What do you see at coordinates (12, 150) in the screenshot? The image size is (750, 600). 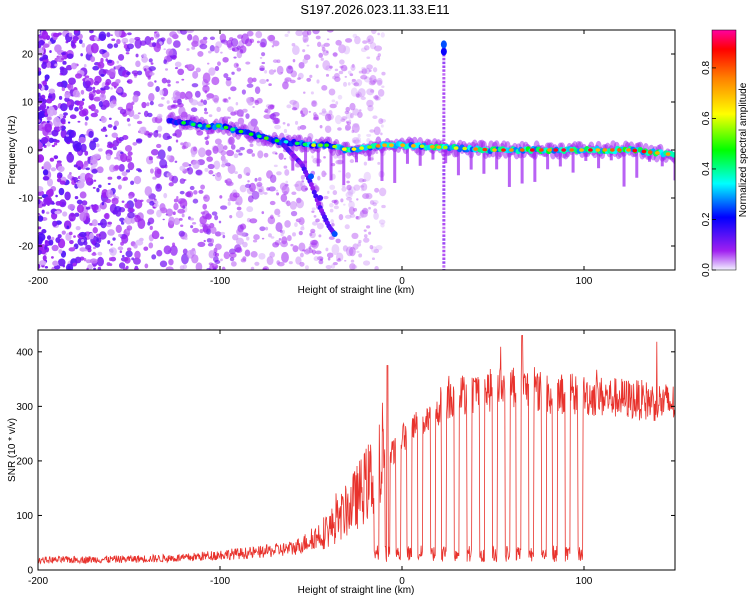 I see `spectrogram-y-label: Frequency (Hz)` at bounding box center [12, 150].